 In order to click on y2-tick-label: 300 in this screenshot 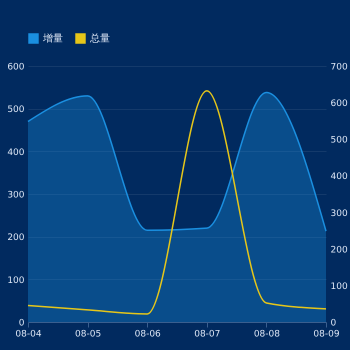, I will do `click(339, 213)`.